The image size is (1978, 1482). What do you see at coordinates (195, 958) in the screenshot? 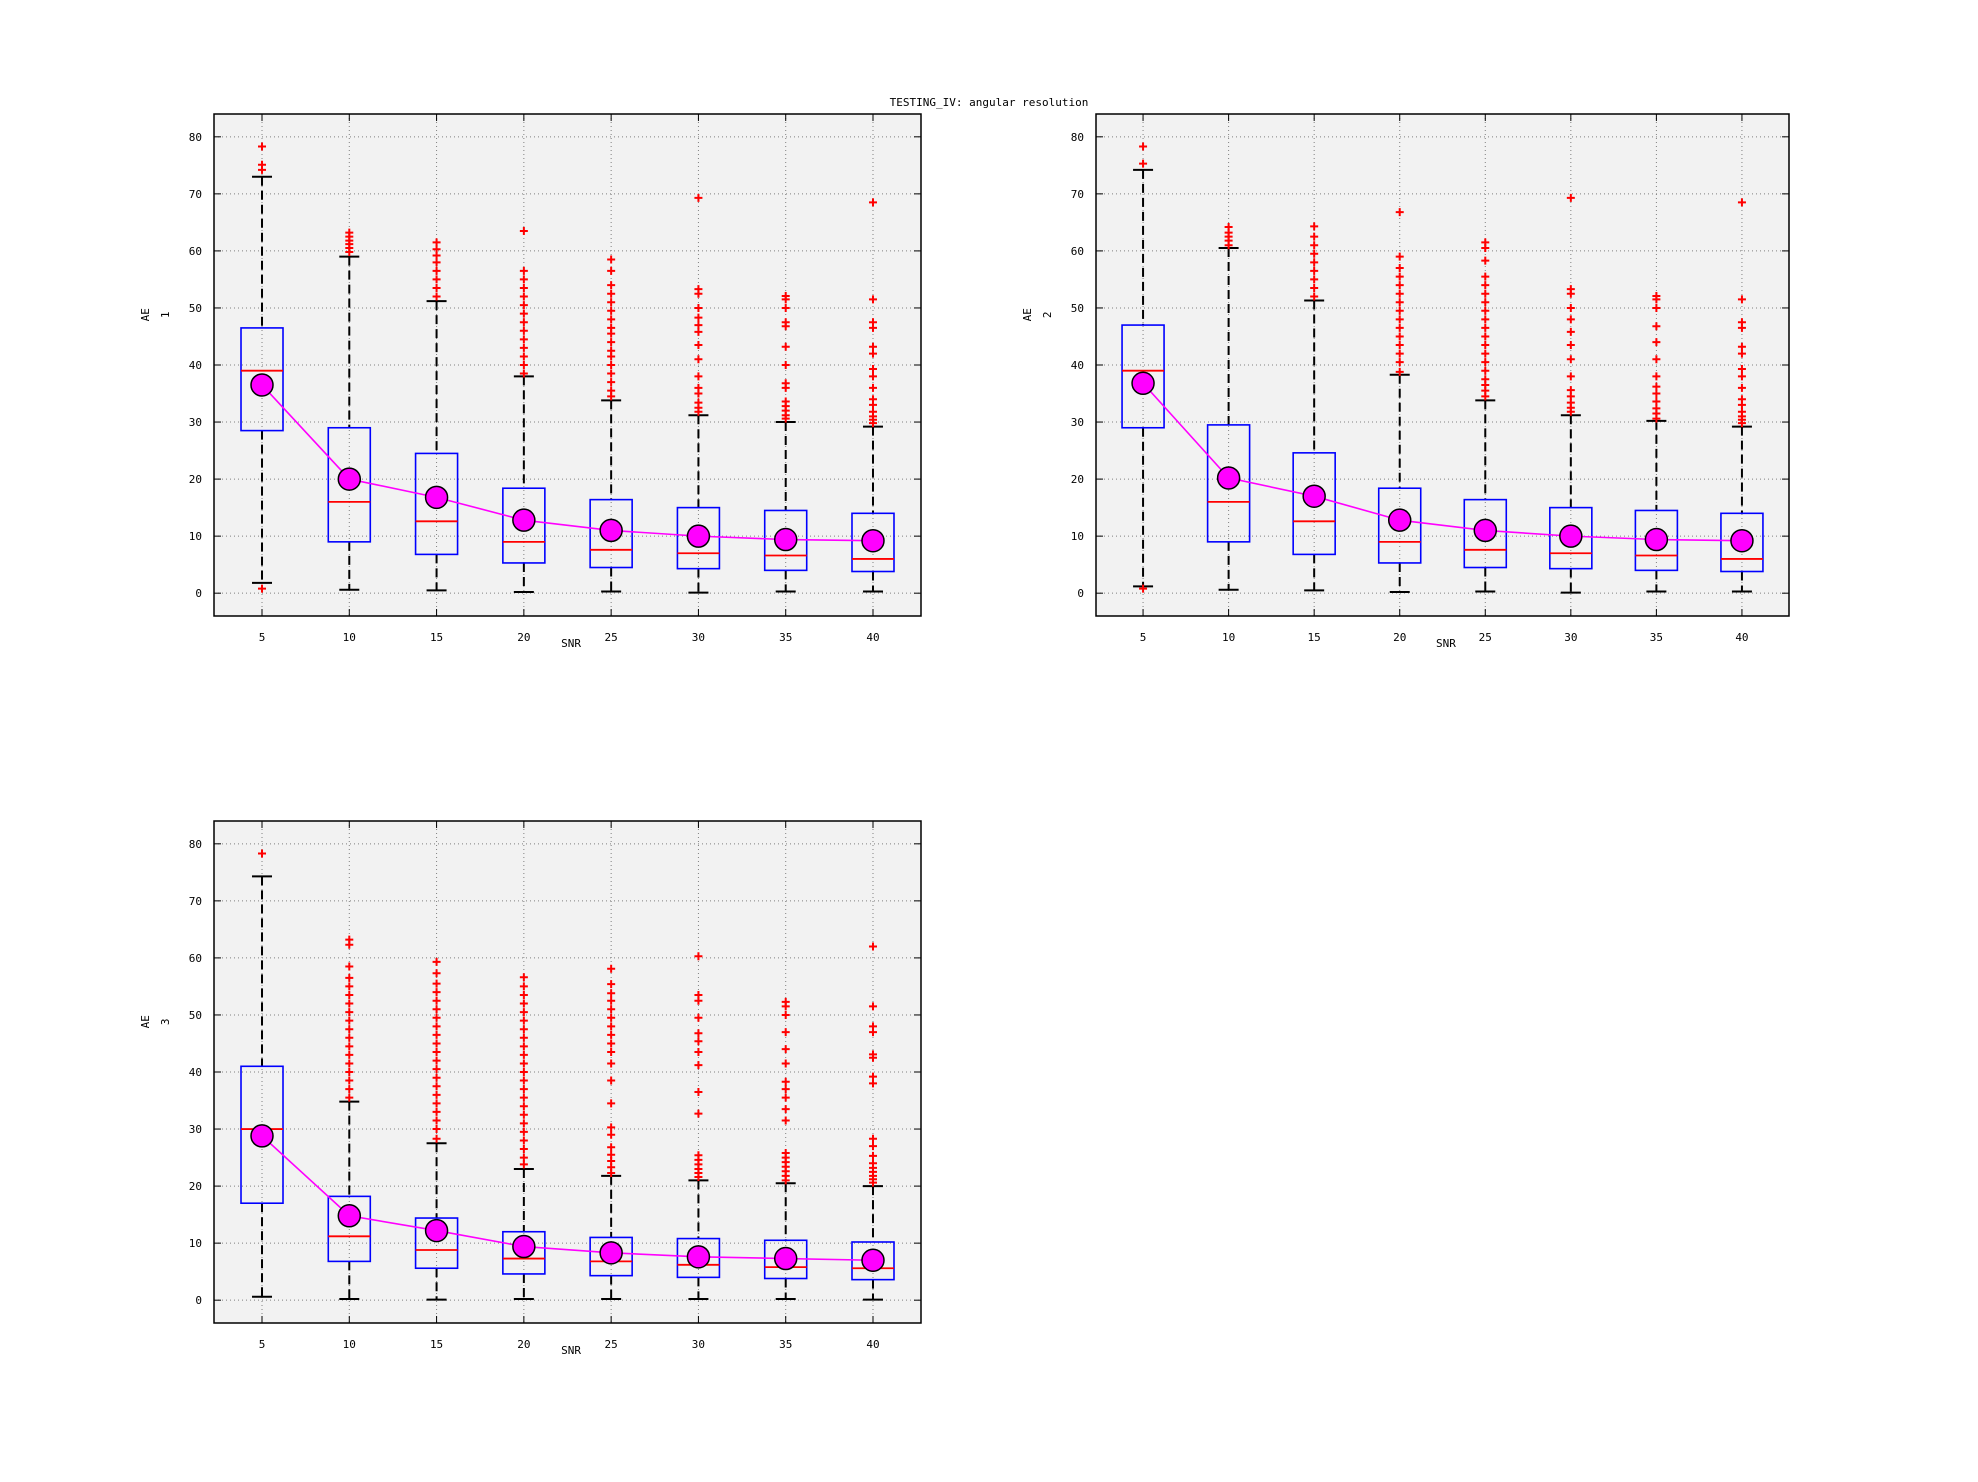
I see `y-tick-label: 60` at bounding box center [195, 958].